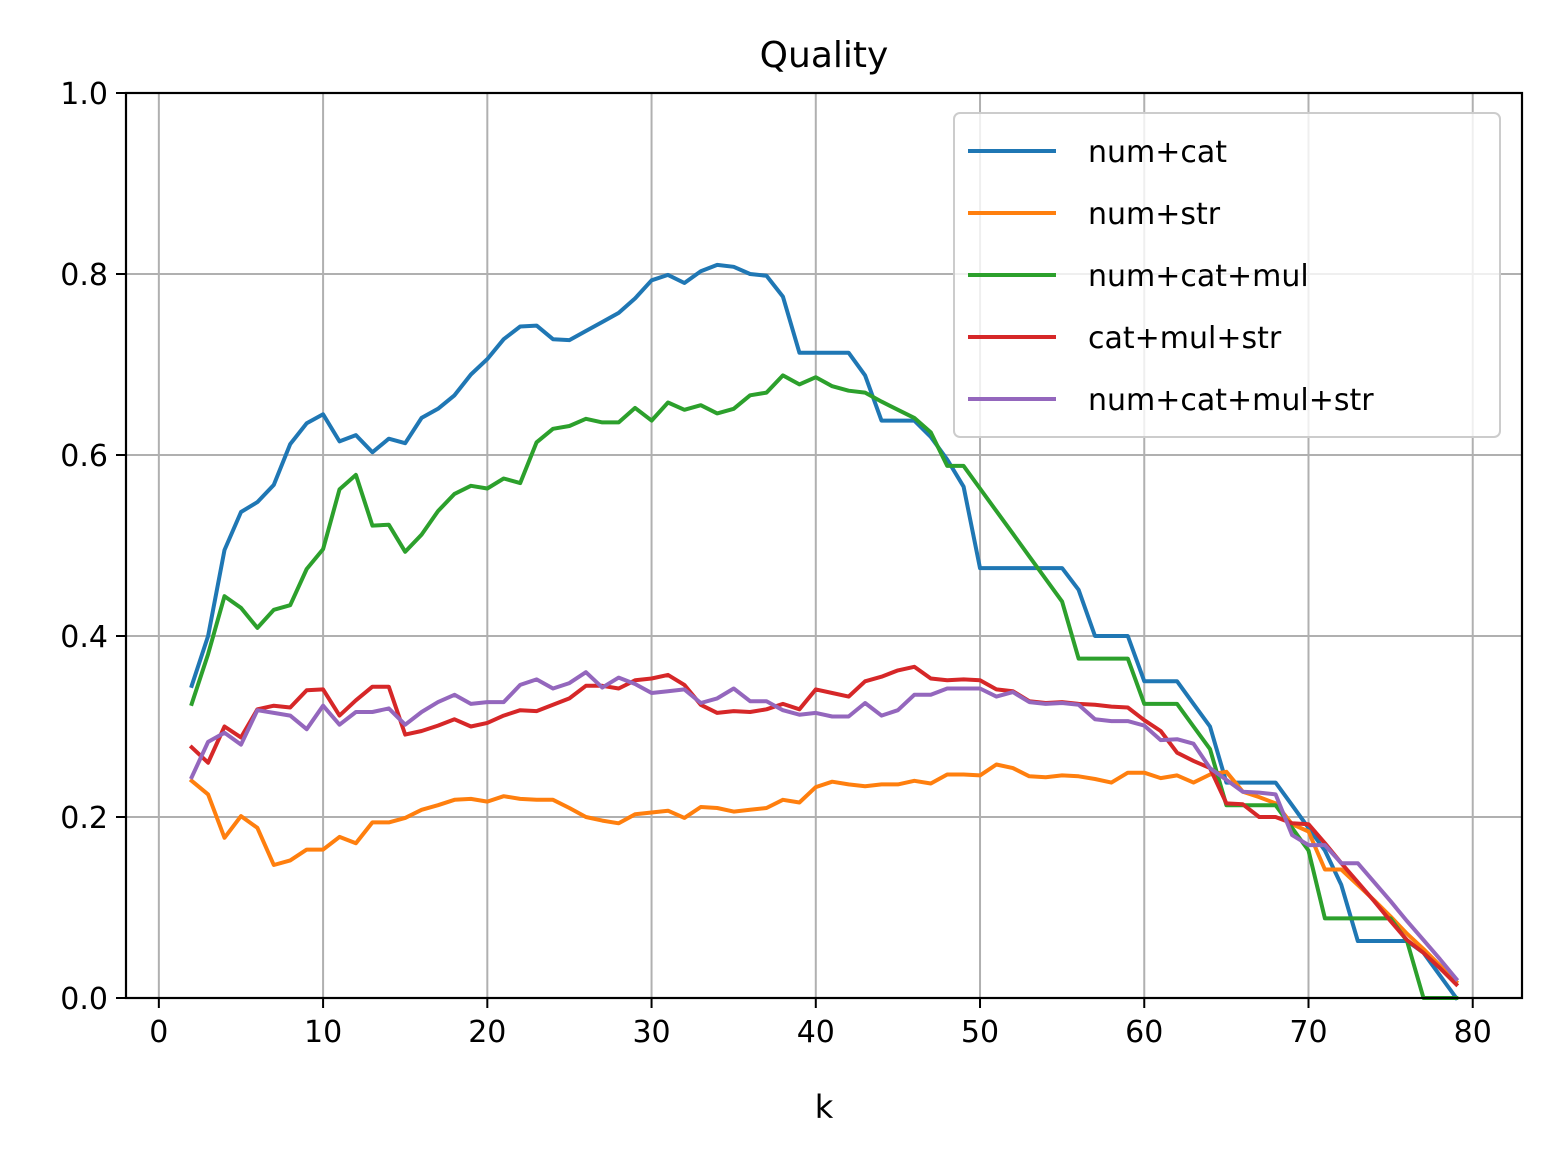 This screenshot has height=1158, width=1550. I want to click on y-tick-label: 0.4, so click(84, 637).